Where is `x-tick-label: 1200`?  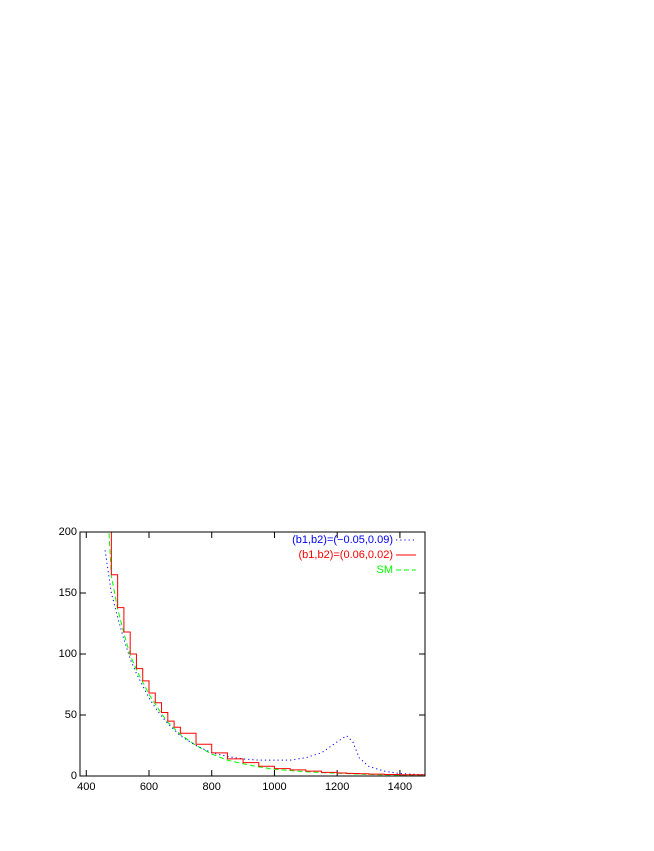
x-tick-label: 1200 is located at coordinates (337, 787).